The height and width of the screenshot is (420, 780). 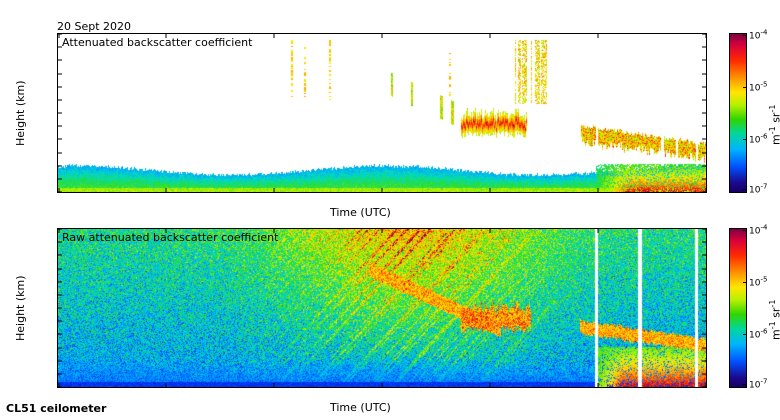 I want to click on date-label: 20 Sept 2020, so click(x=94, y=26).